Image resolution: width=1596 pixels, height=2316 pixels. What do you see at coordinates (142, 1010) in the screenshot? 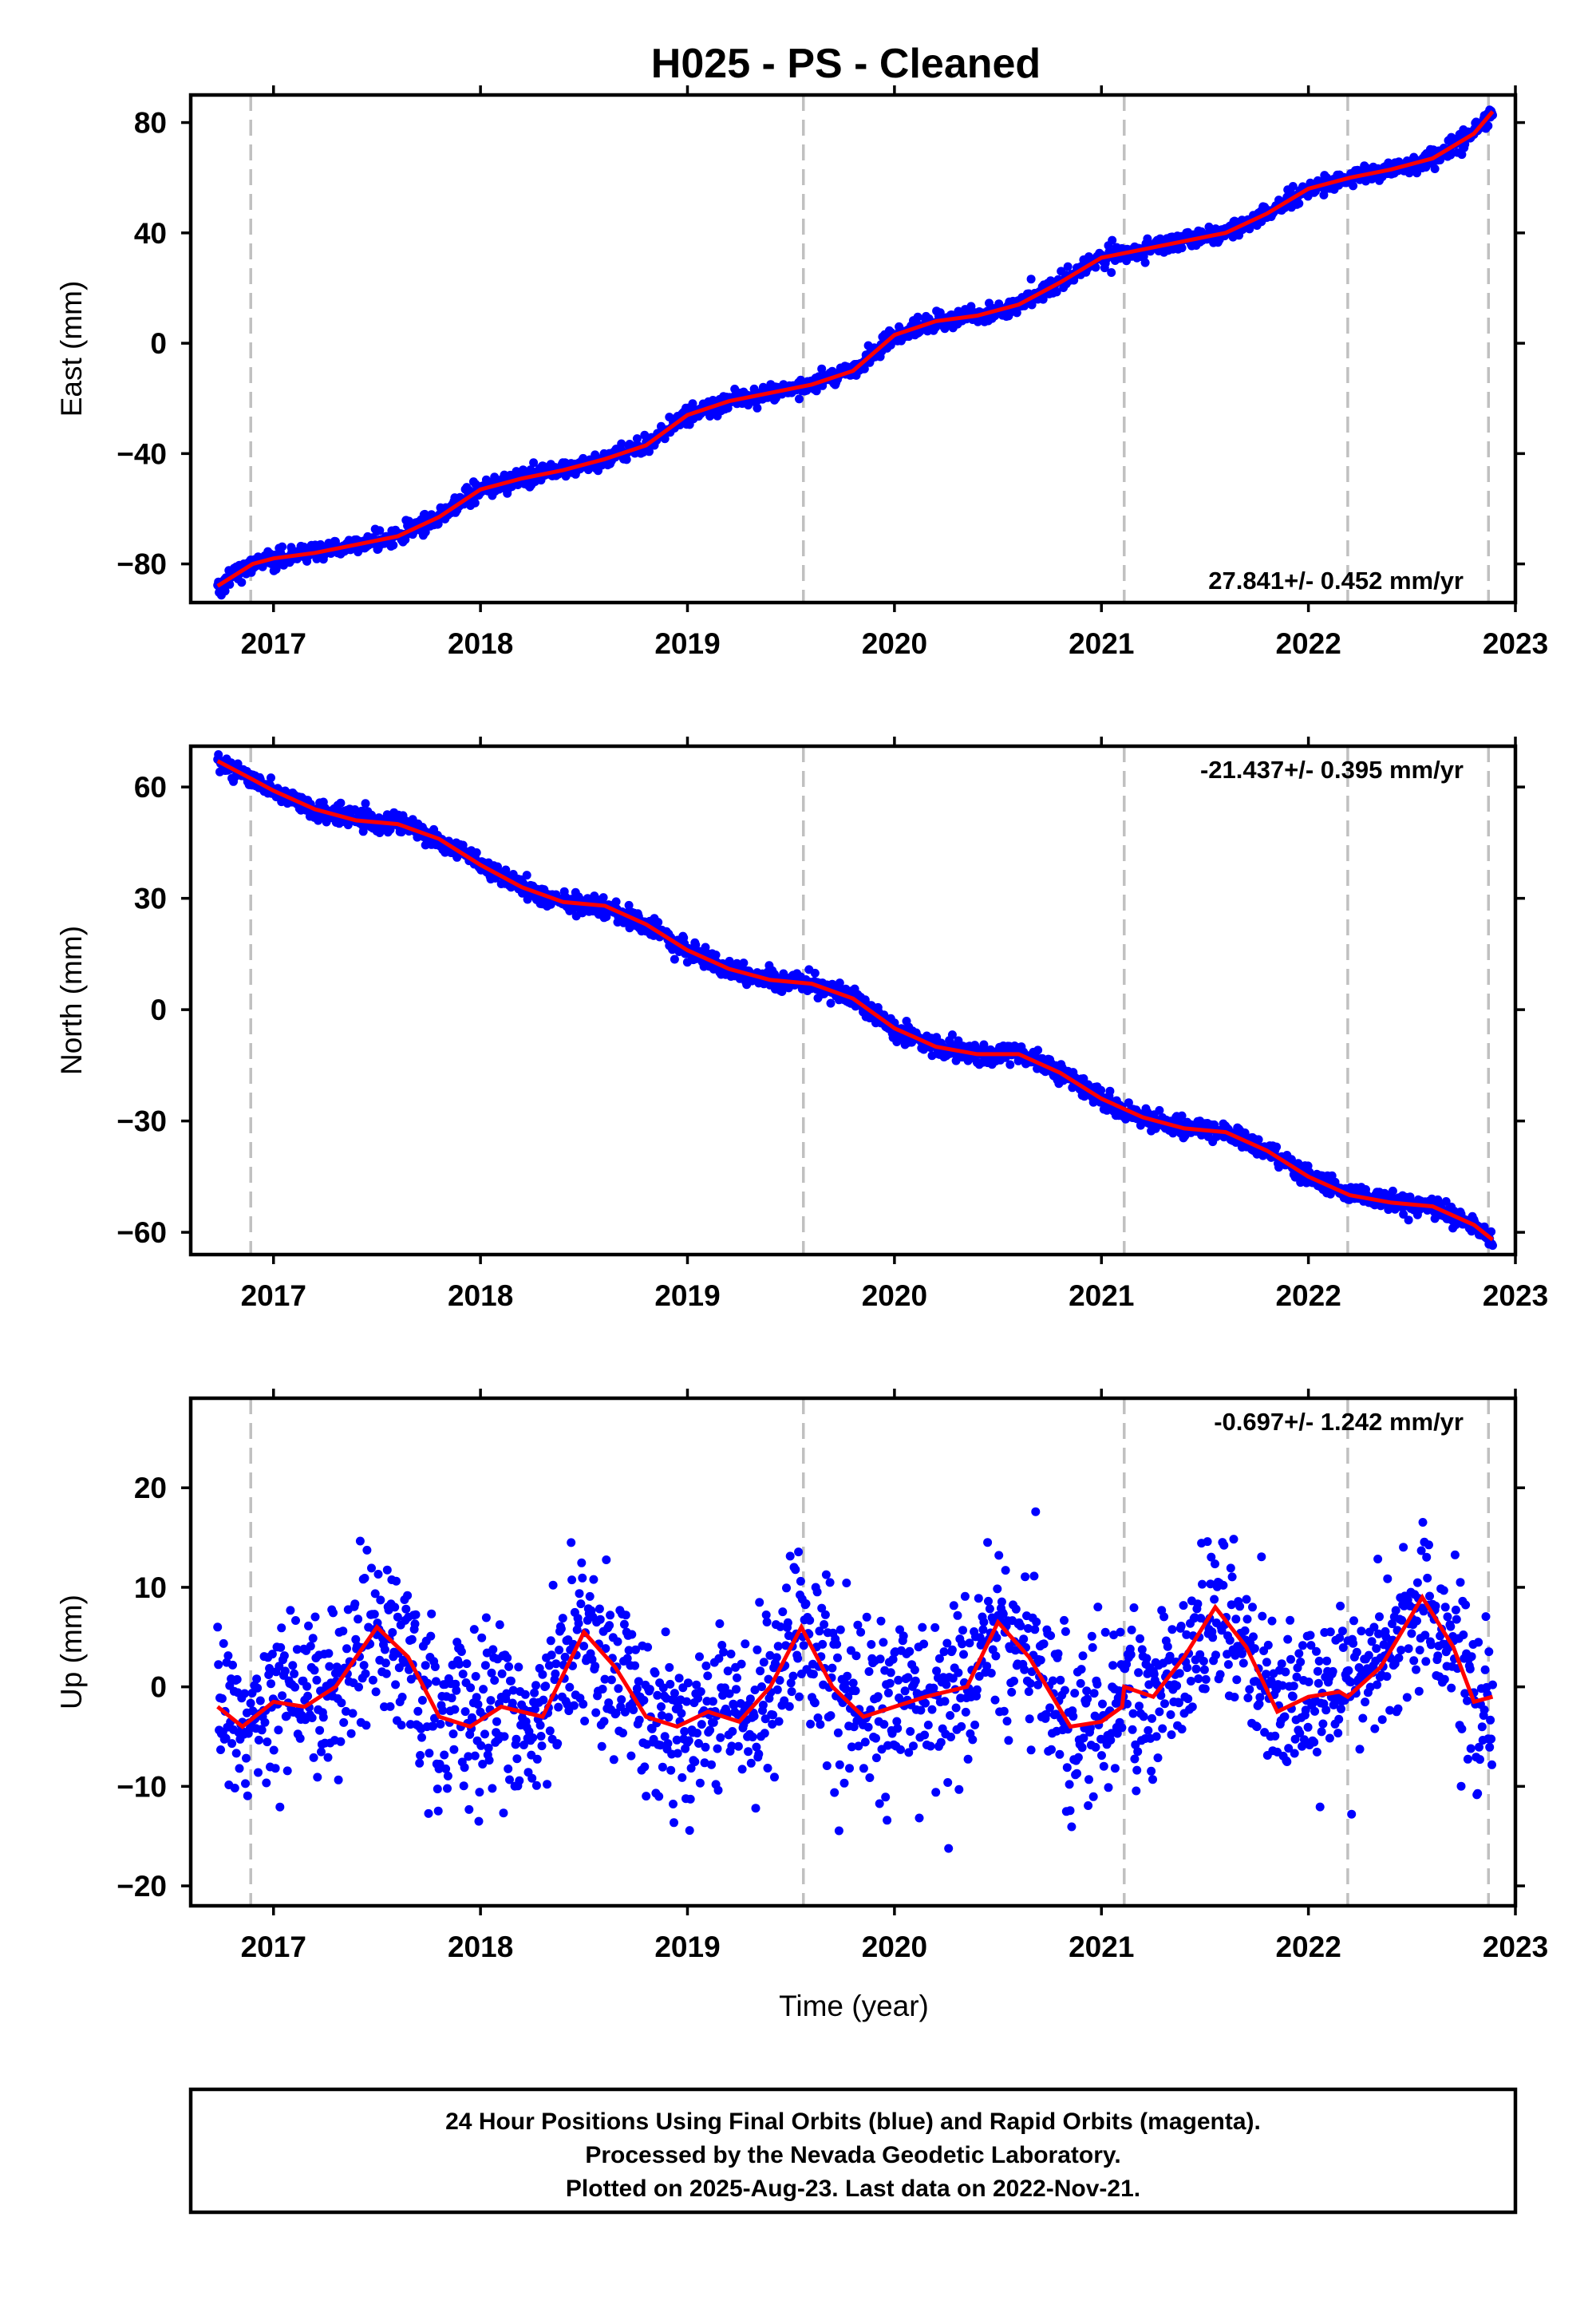
I see `north-y-tick-labels: 60 30 0 −30 −60` at bounding box center [142, 1010].